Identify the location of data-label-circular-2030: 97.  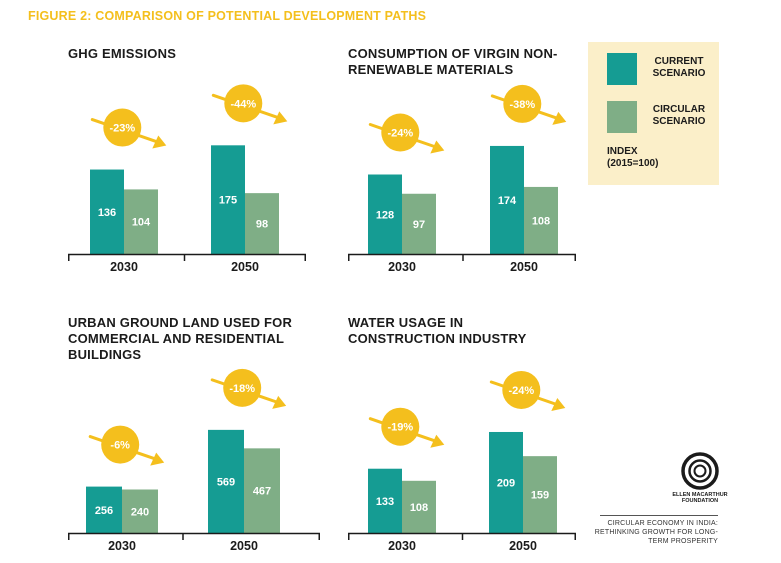
(419, 225).